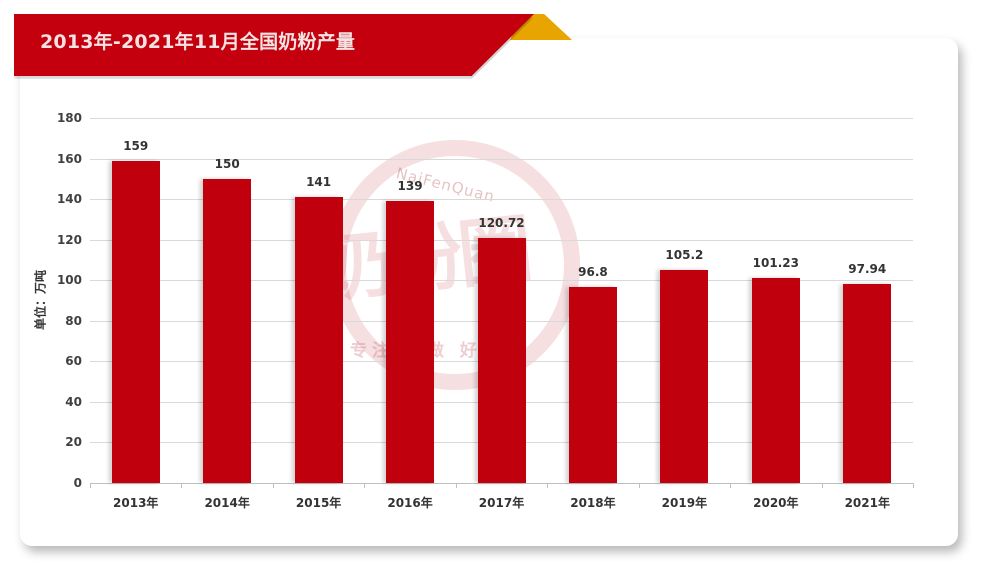  I want to click on bar-value-label: 101.23, so click(775, 262).